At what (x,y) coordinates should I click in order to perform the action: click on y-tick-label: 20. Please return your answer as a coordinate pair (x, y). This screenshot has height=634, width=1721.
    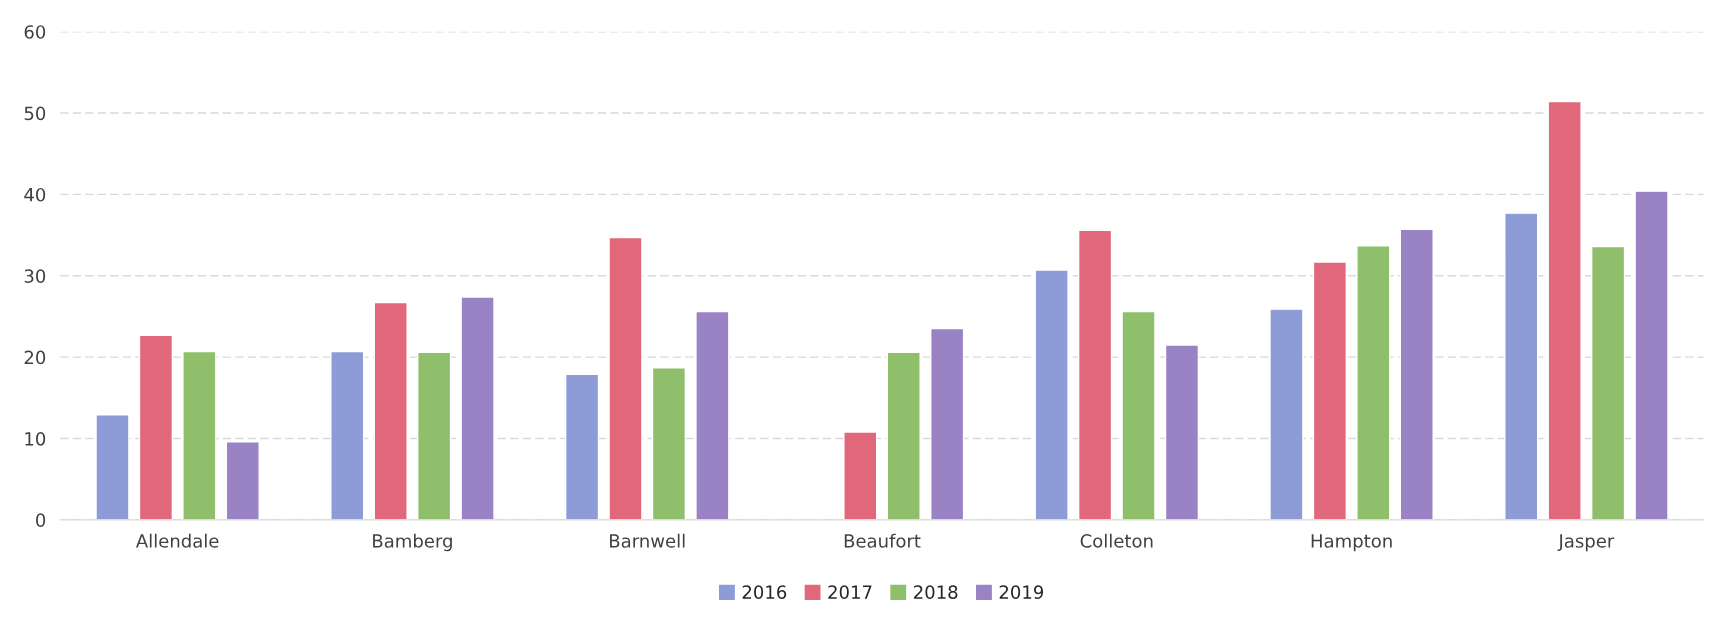
    Looking at the image, I should click on (35, 357).